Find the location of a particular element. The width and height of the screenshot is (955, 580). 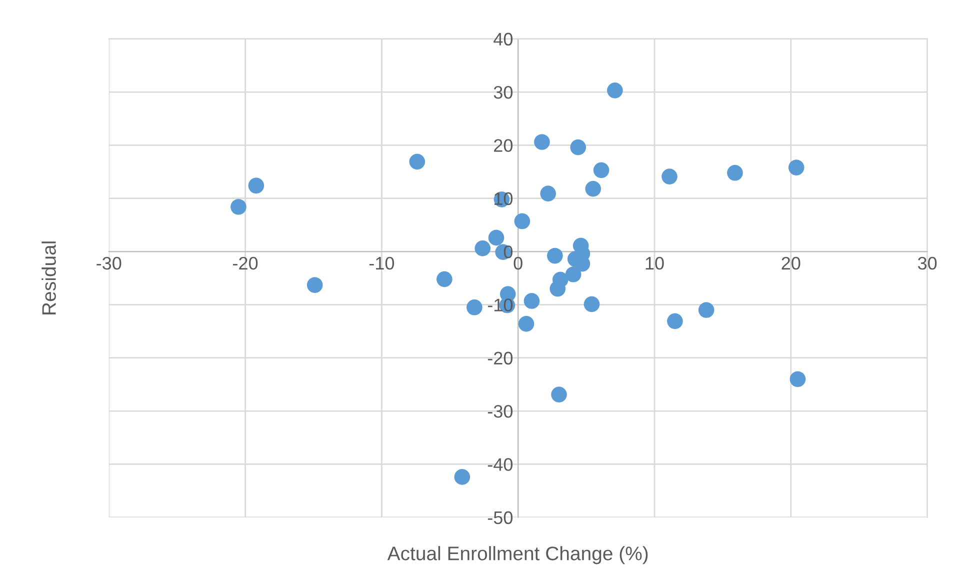

y-tick-label: -30 is located at coordinates (500, 411).